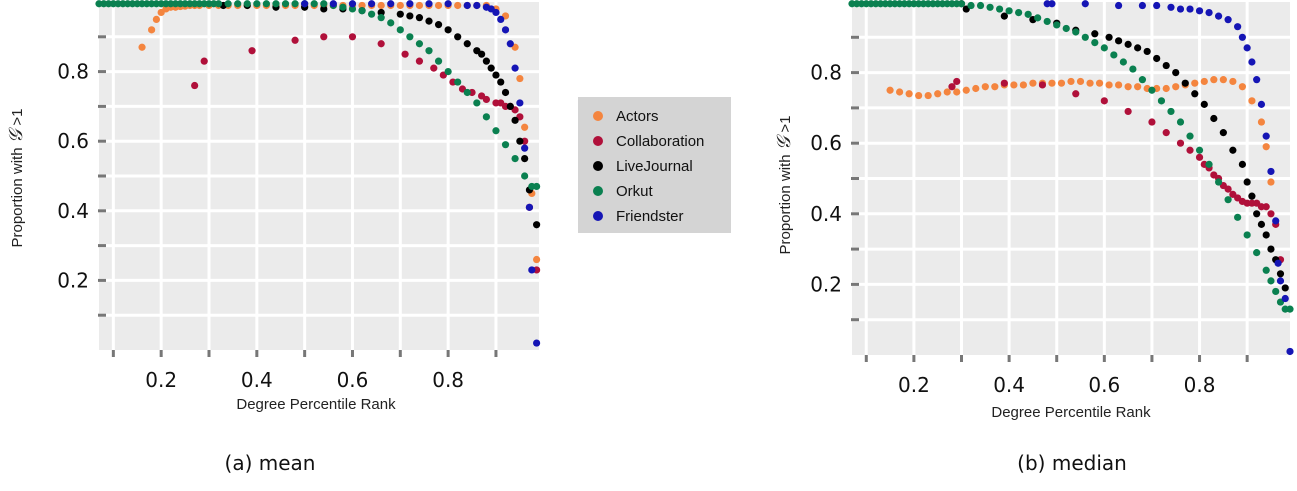  Describe the element at coordinates (914, 385) in the screenshot. I see `x-tick-label: 0.2` at that location.